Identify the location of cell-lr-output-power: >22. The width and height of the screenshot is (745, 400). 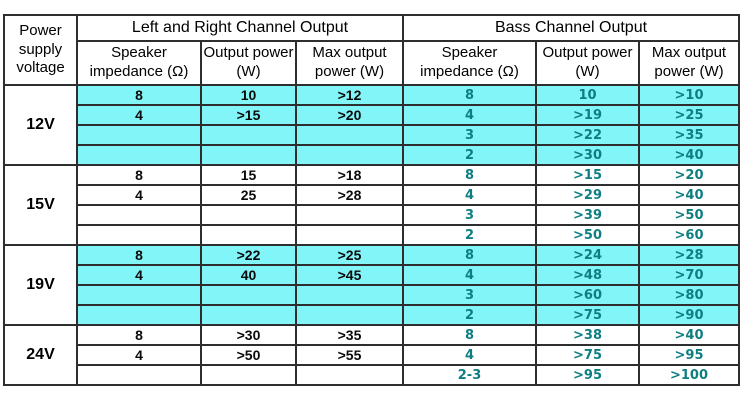
(248, 255).